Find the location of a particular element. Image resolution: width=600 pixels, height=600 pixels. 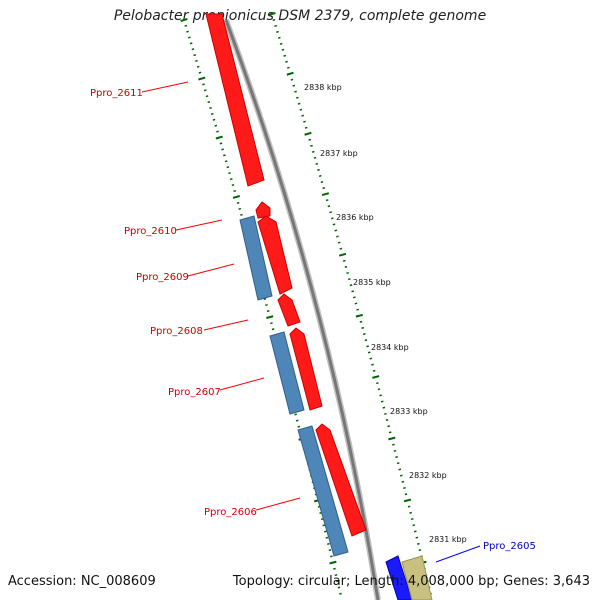

gene-label-ppro-2605: Ppro_2605 is located at coordinates (509, 546).